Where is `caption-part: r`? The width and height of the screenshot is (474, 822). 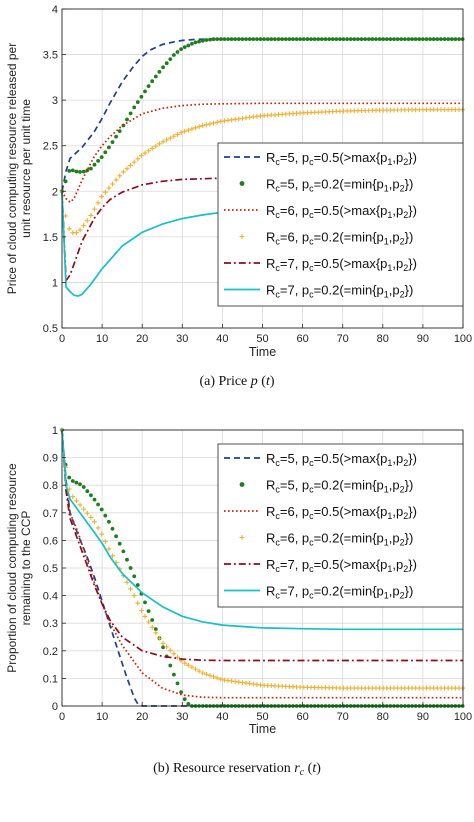
caption-part: r is located at coordinates (297, 768).